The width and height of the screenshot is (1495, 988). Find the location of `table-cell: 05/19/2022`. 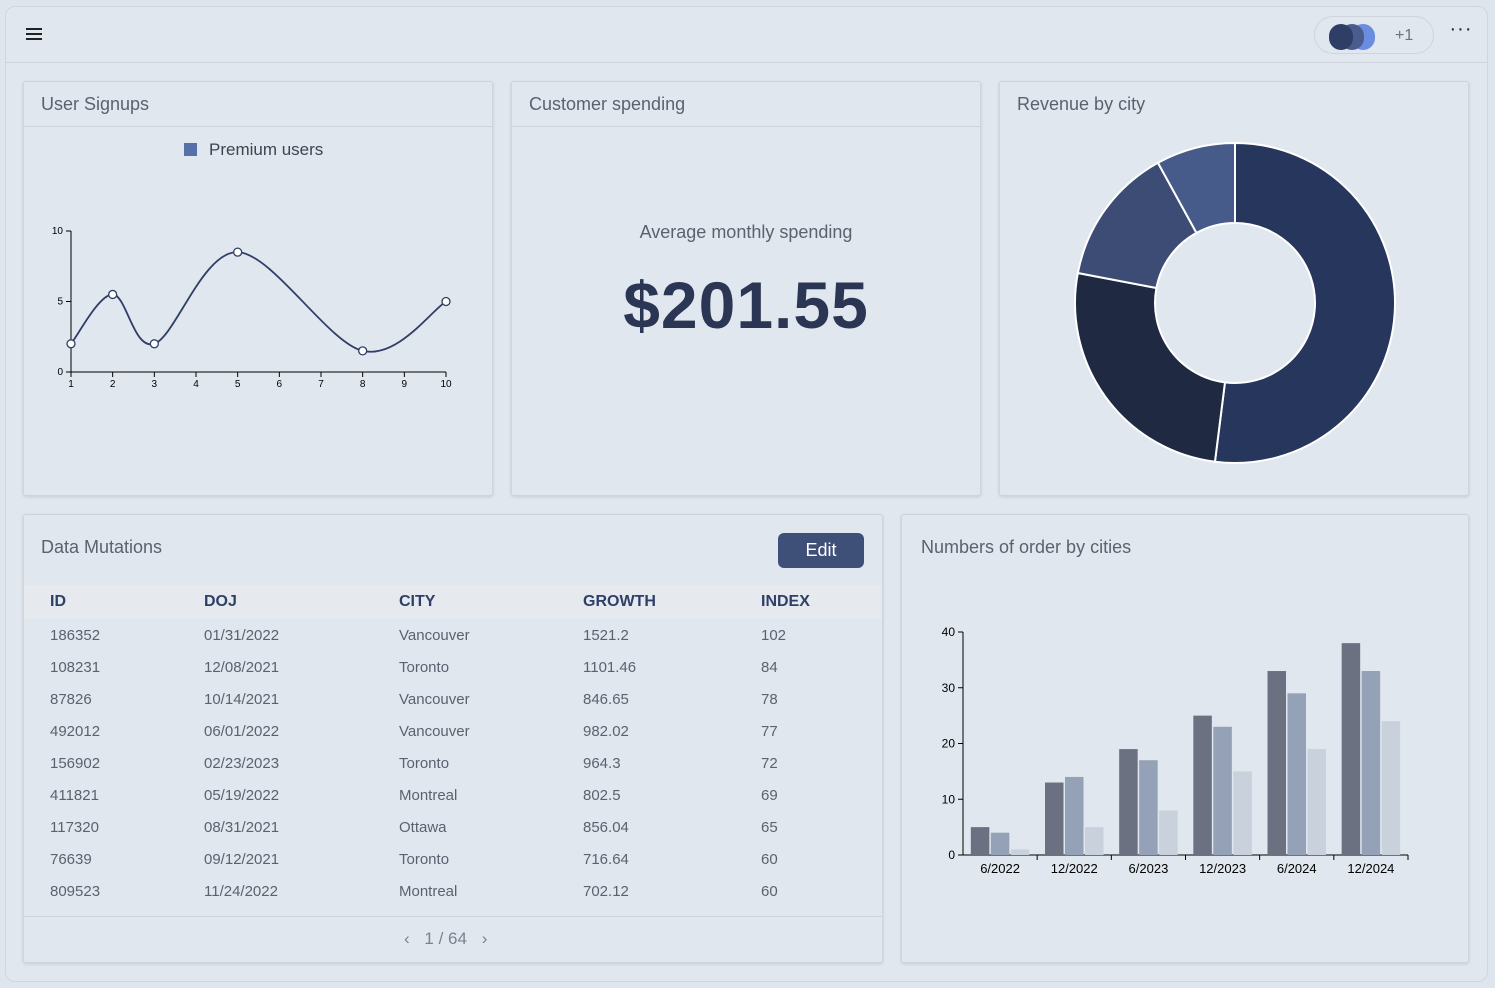

table-cell: 05/19/2022 is located at coordinates (242, 795).